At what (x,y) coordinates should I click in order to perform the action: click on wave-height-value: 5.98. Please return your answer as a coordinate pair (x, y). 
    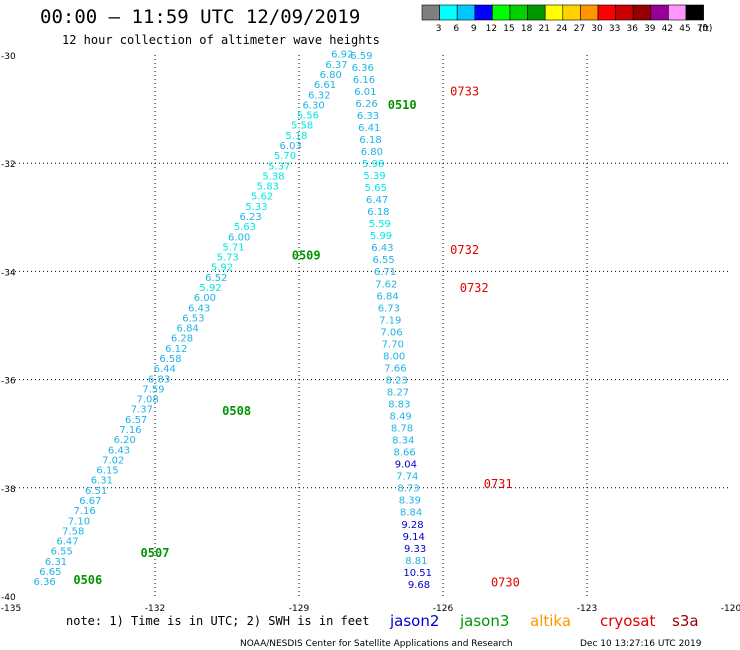
    Looking at the image, I should click on (373, 164).